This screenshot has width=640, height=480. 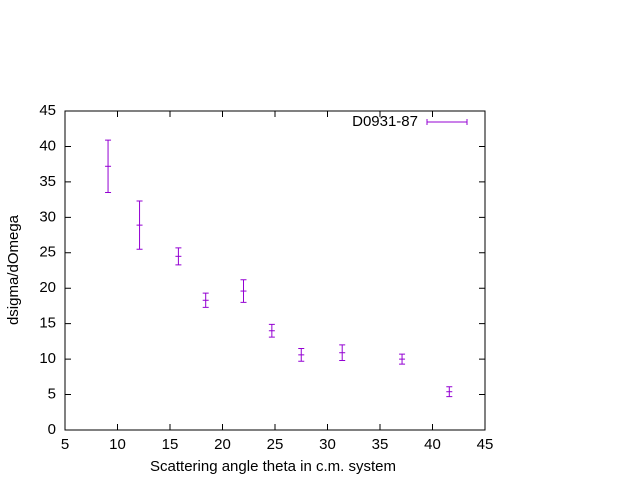 I want to click on y-tick-label: 0, so click(x=52, y=429).